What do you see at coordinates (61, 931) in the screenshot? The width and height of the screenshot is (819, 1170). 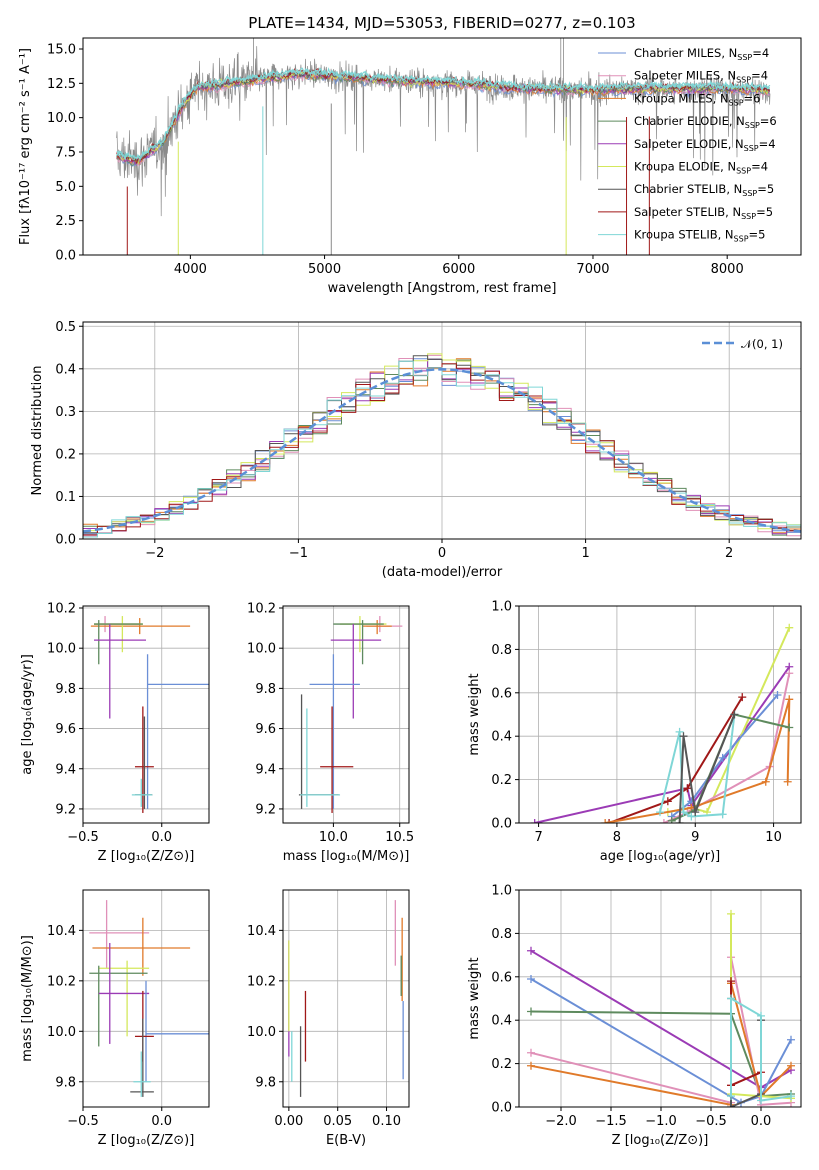 I see `y-tick-label: 10.4` at bounding box center [61, 931].